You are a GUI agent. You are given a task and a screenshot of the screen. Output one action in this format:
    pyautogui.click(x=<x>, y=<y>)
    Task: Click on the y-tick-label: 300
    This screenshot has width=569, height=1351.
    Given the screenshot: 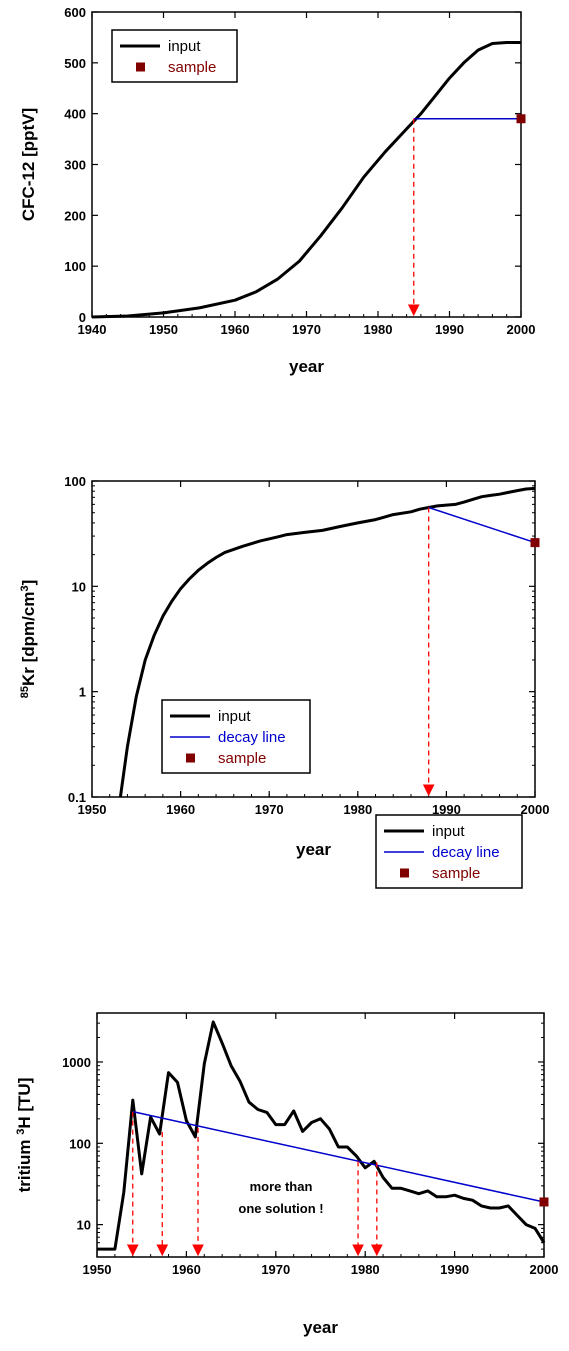 What is the action you would take?
    pyautogui.click(x=75, y=165)
    